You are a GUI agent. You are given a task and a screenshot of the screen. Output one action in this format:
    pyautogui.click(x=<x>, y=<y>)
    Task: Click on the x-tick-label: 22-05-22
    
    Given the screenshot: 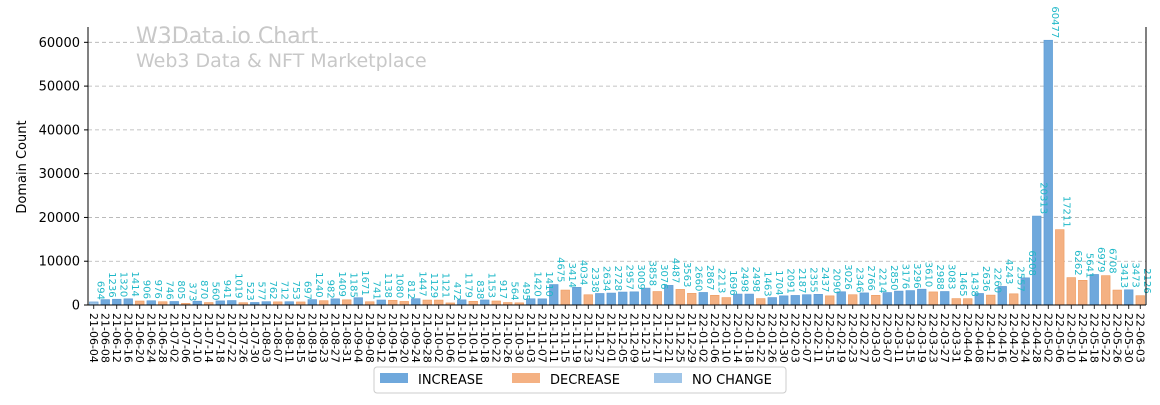 What is the action you would take?
    pyautogui.click(x=1105, y=338)
    